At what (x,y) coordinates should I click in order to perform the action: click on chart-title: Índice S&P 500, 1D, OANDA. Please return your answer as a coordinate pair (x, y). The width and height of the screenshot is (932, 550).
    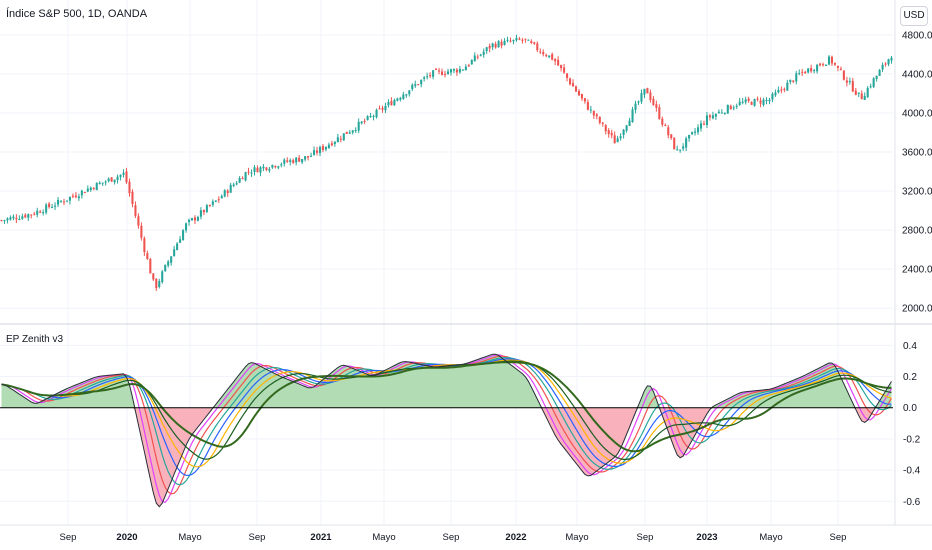
    Looking at the image, I should click on (77, 14).